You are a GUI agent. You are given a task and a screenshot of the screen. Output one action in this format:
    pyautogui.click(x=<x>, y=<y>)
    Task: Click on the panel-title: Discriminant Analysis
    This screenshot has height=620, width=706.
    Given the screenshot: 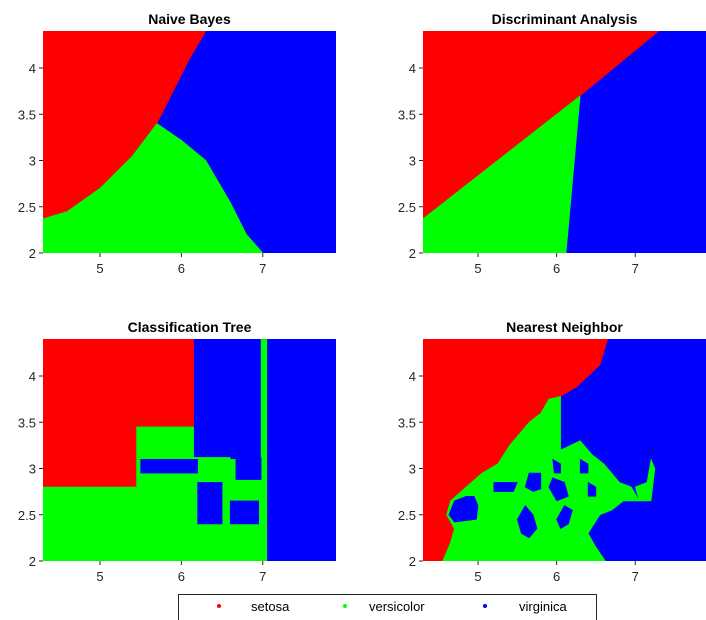 What is the action you would take?
    pyautogui.click(x=565, y=19)
    